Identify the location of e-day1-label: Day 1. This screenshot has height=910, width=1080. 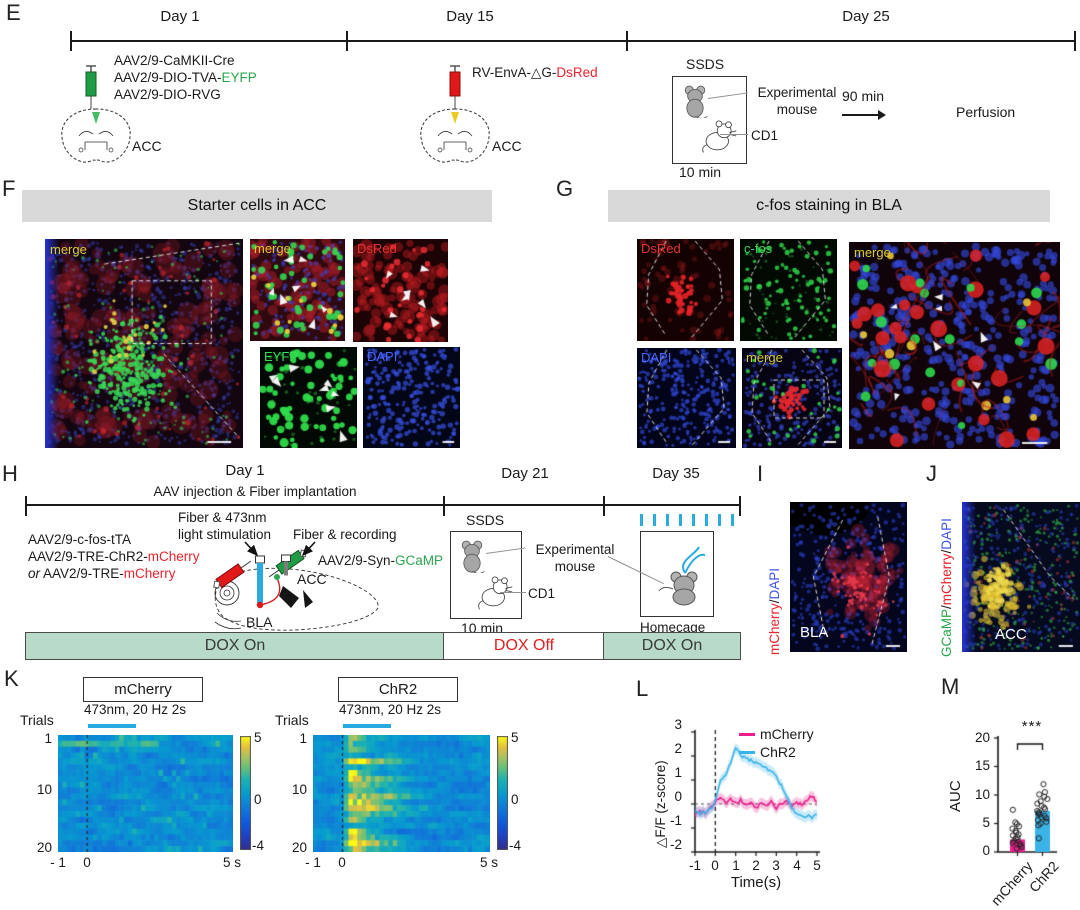
(180, 16).